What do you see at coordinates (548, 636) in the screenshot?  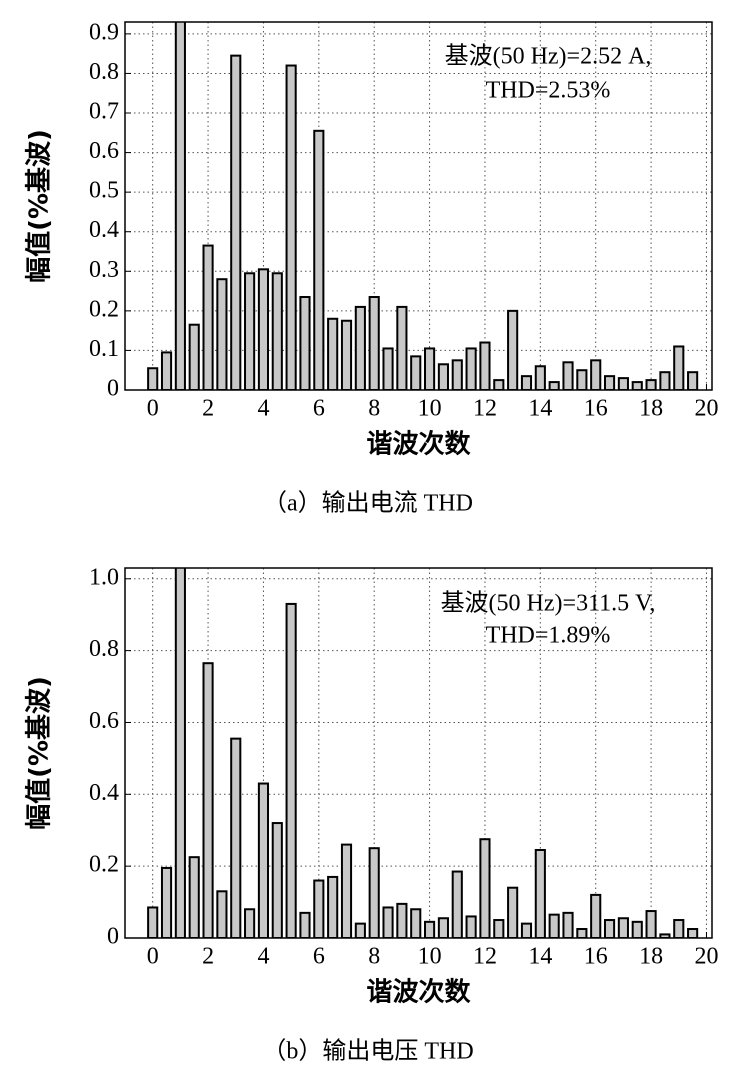 I see `annotation: THD=1.89%` at bounding box center [548, 636].